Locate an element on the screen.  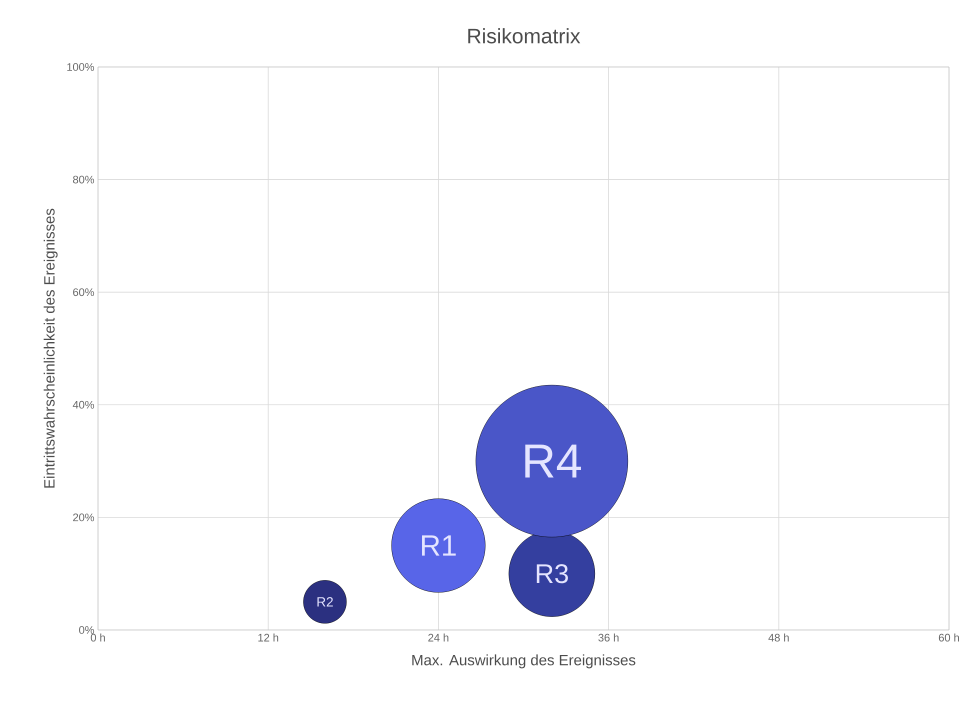
annotation: R2 is located at coordinates (325, 602).